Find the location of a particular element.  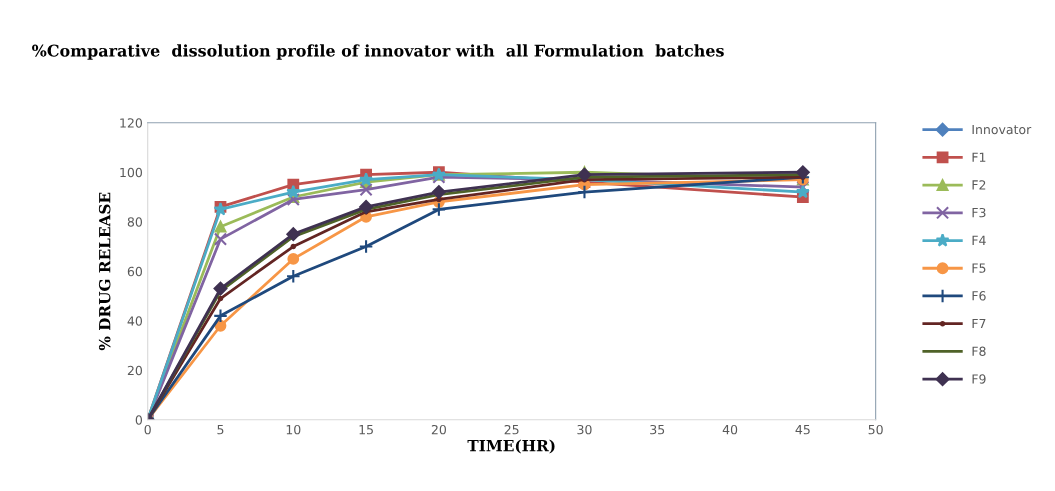

y-tick-label: 60 is located at coordinates (135, 271).